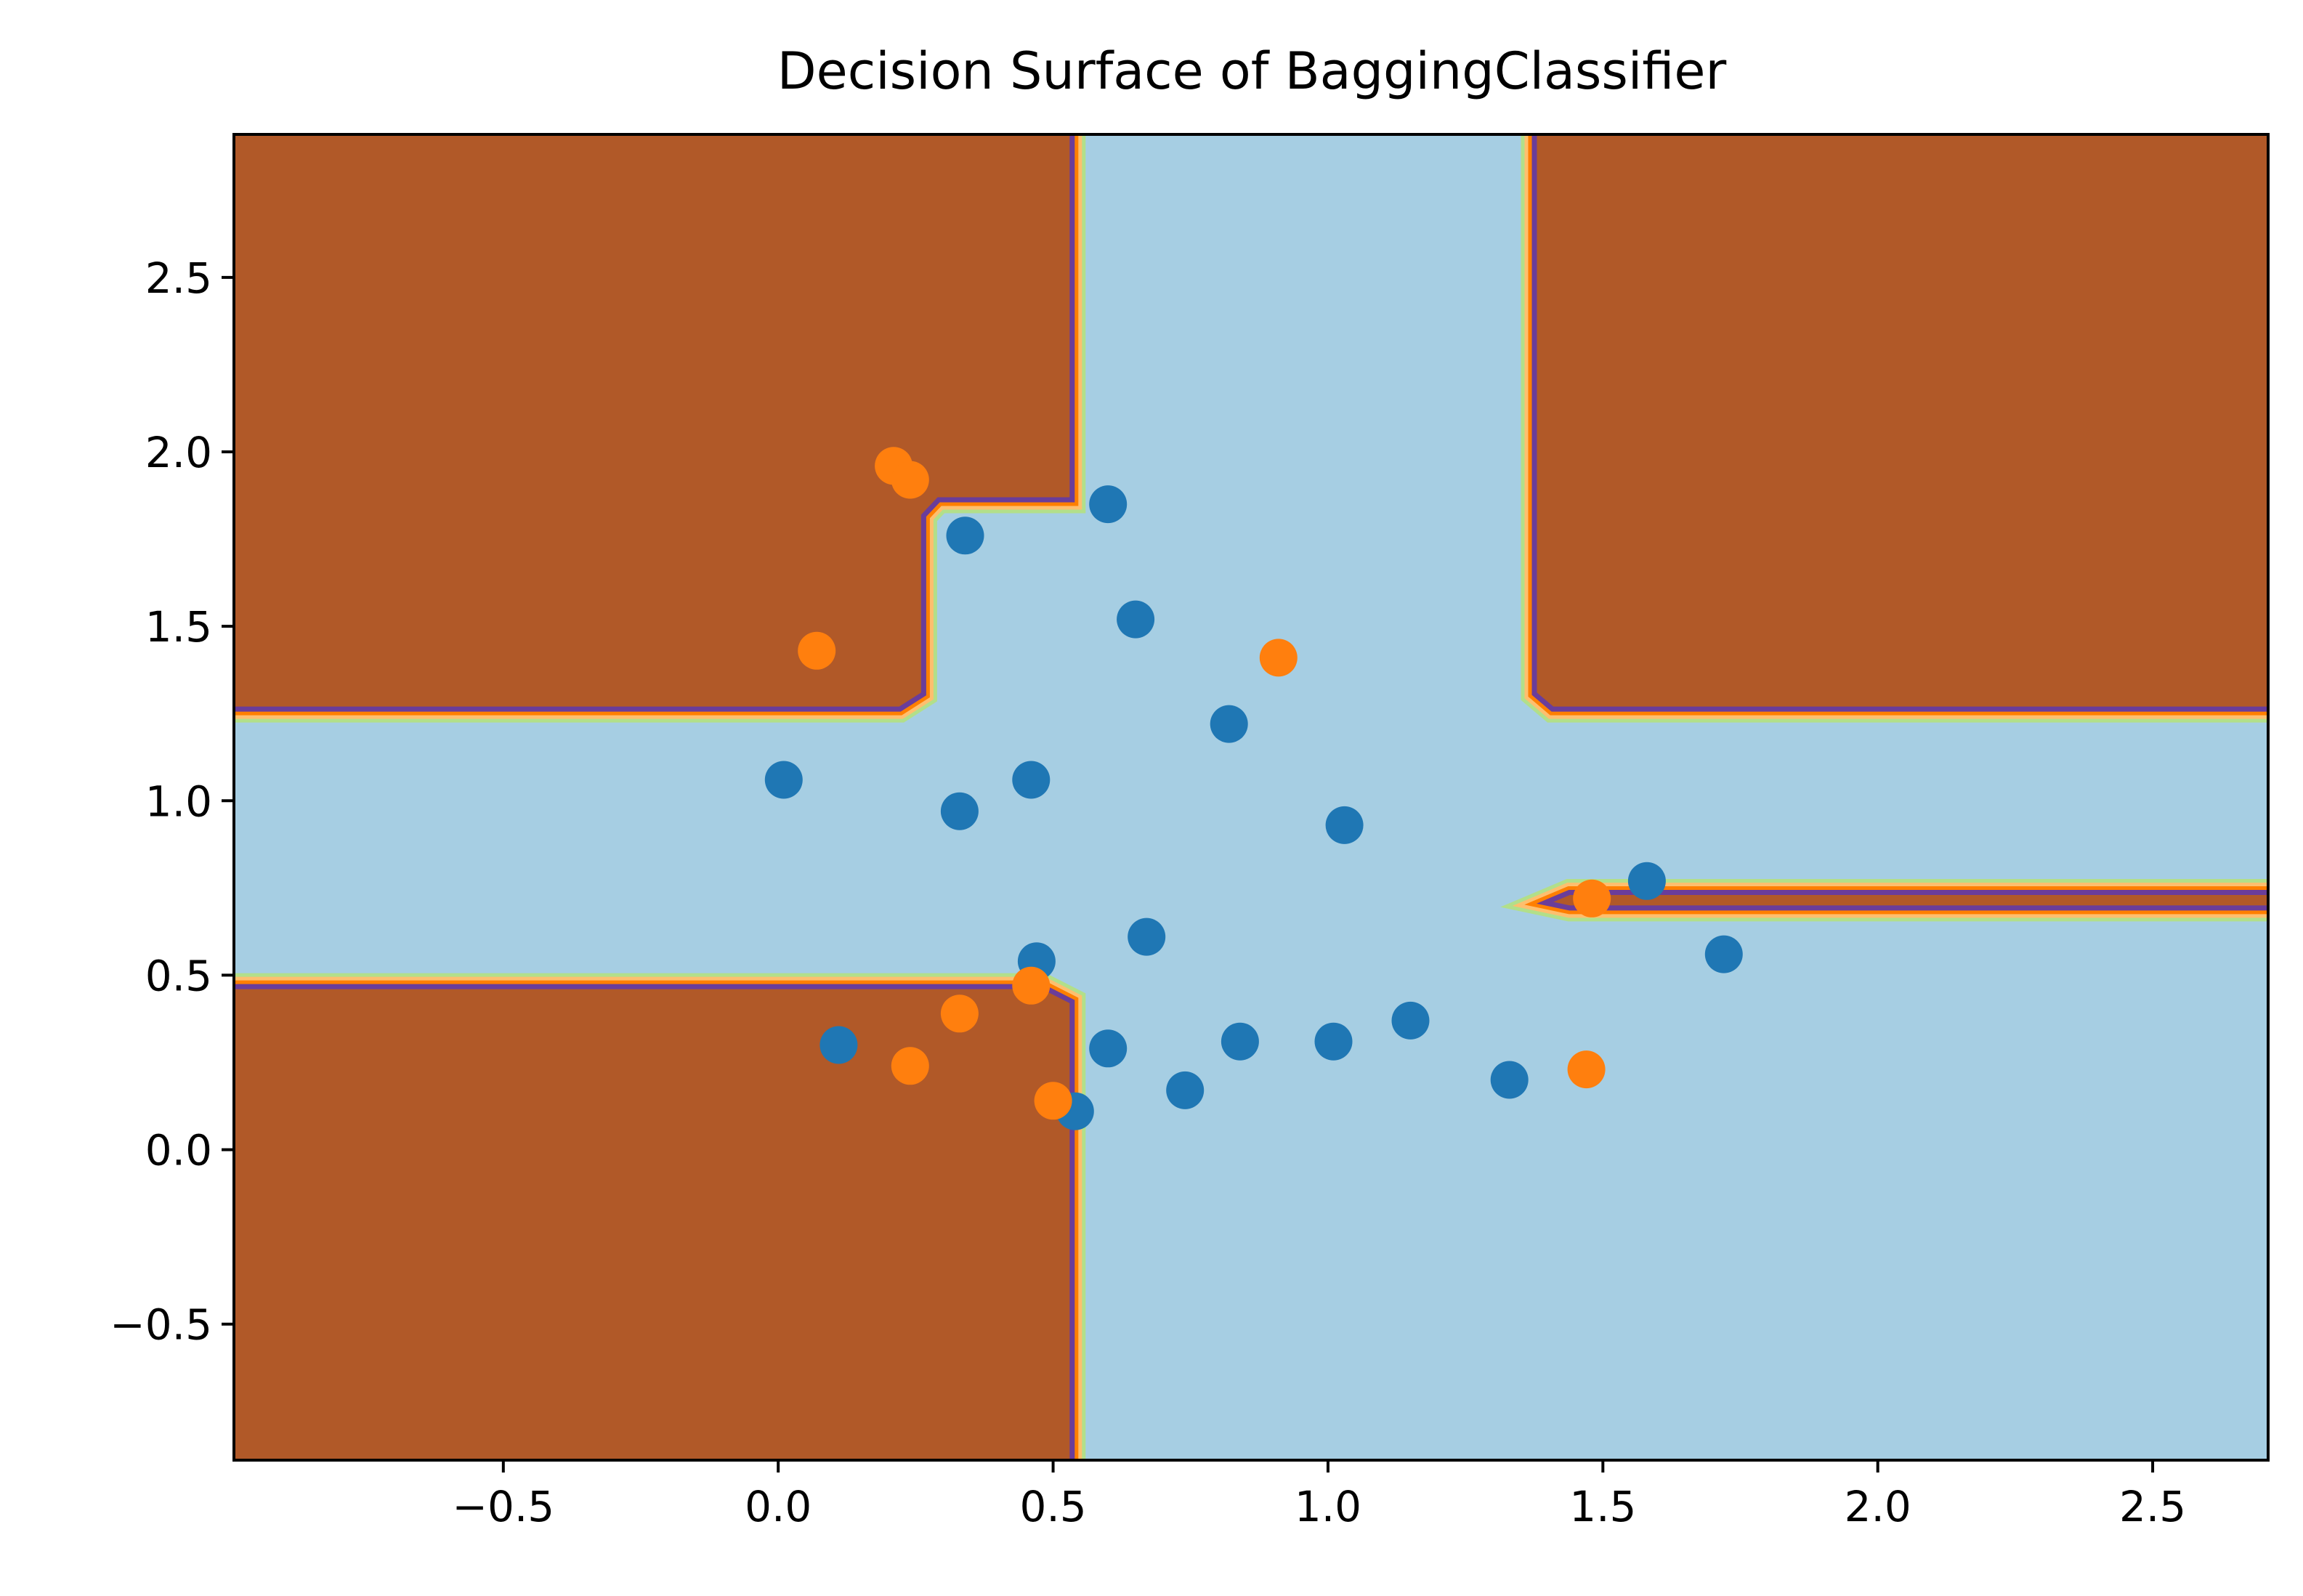  What do you see at coordinates (178, 802) in the screenshot?
I see `y-tick-label: 1.0` at bounding box center [178, 802].